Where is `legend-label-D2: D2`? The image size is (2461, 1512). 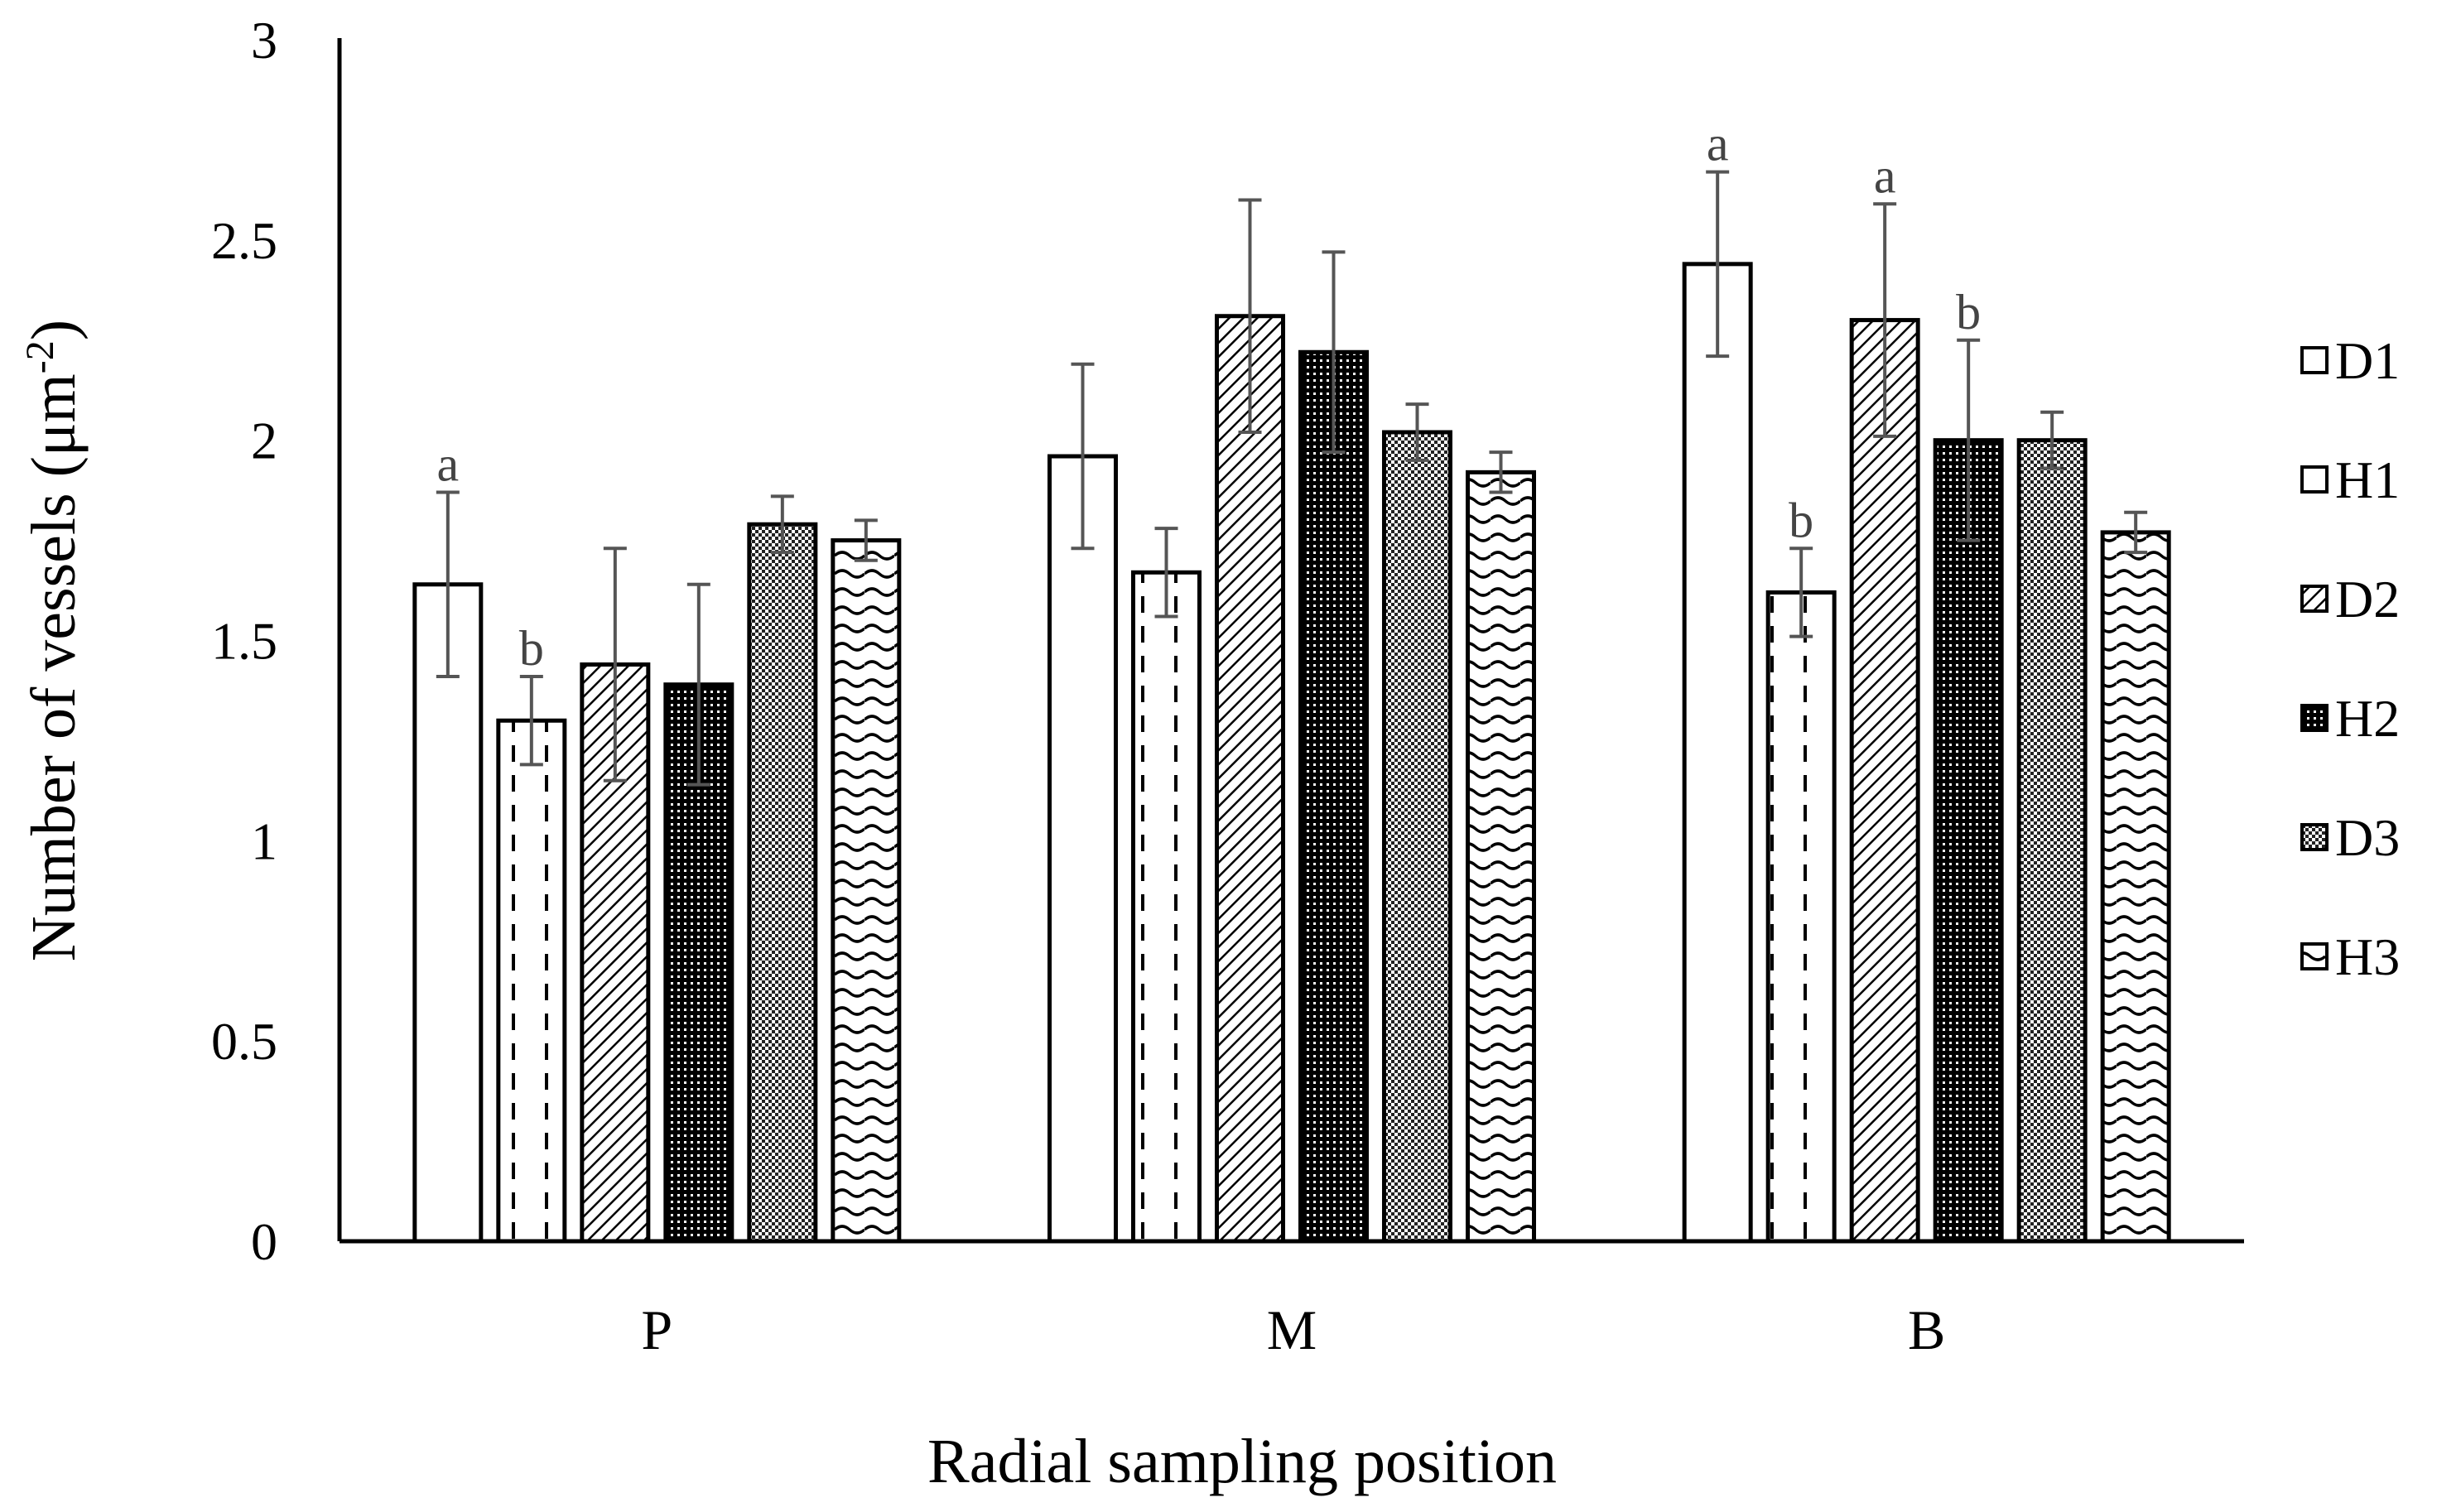 legend-label-D2: D2 is located at coordinates (2367, 599).